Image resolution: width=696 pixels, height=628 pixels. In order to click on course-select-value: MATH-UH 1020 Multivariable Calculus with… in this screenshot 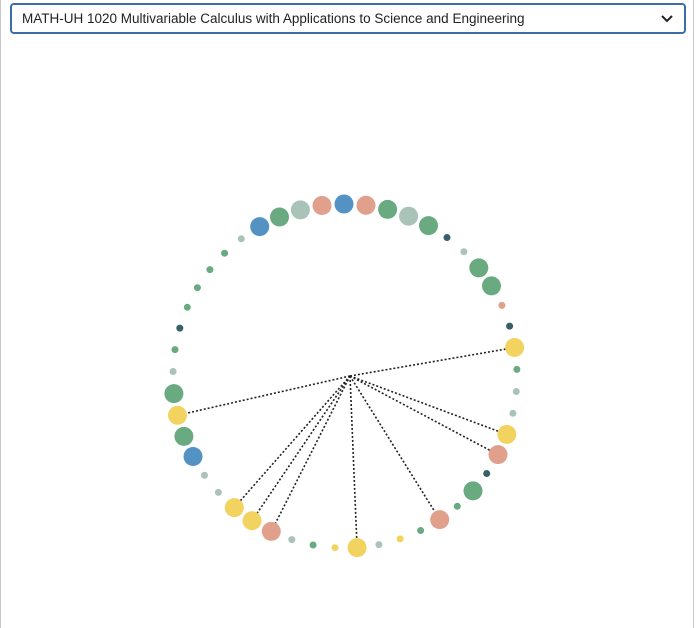, I will do `click(273, 18)`.